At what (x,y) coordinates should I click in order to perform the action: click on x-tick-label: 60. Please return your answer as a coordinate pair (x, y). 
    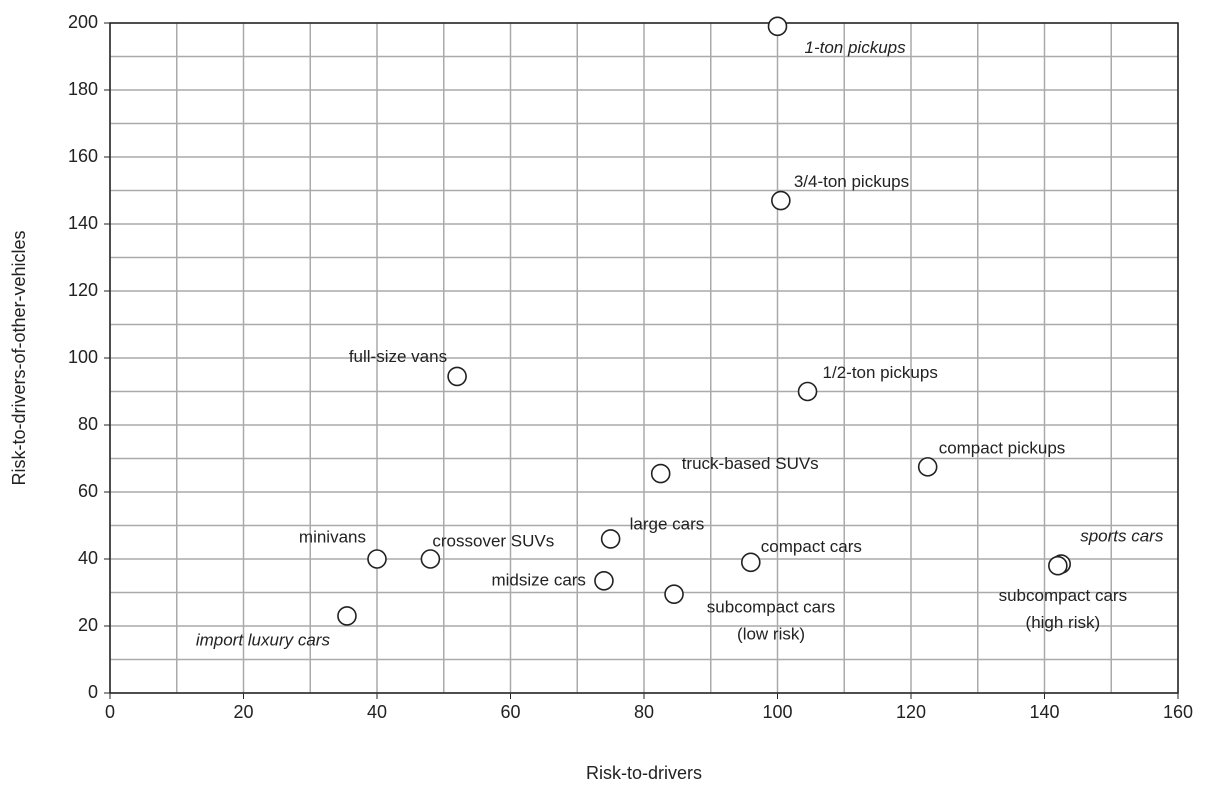
    Looking at the image, I should click on (510, 712).